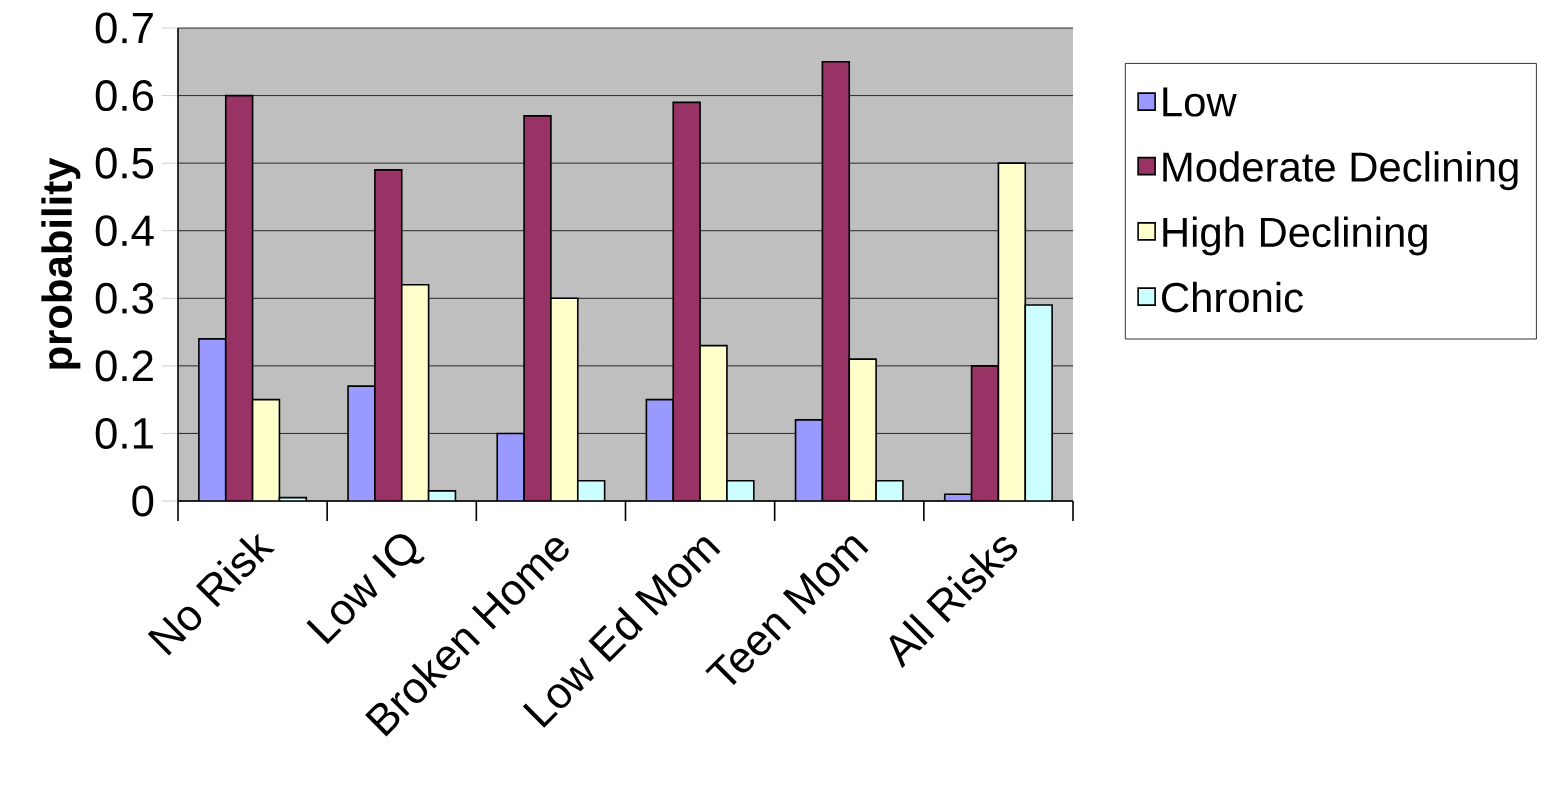 The image size is (1558, 806). Describe the element at coordinates (143, 501) in the screenshot. I see `y-tick-label: 0` at that location.